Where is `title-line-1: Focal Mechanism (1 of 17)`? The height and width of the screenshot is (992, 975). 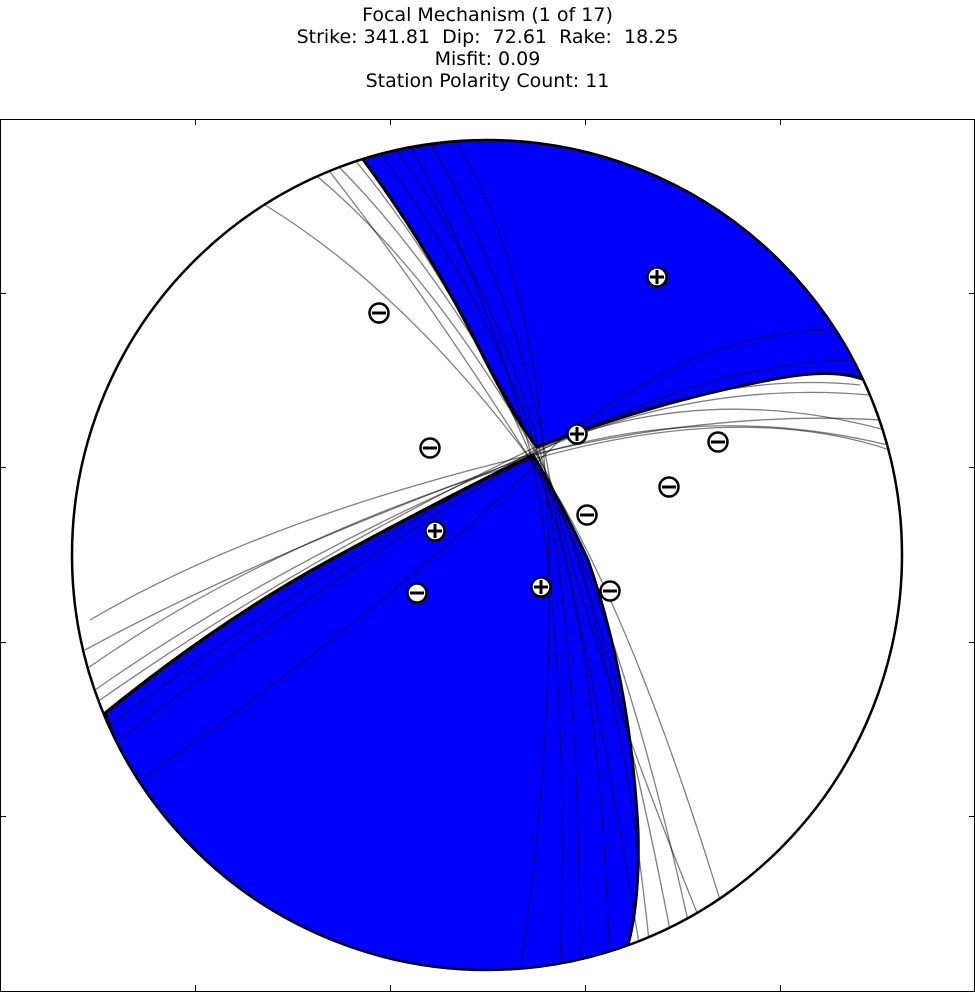
title-line-1: Focal Mechanism (1 of 17) is located at coordinates (487, 15).